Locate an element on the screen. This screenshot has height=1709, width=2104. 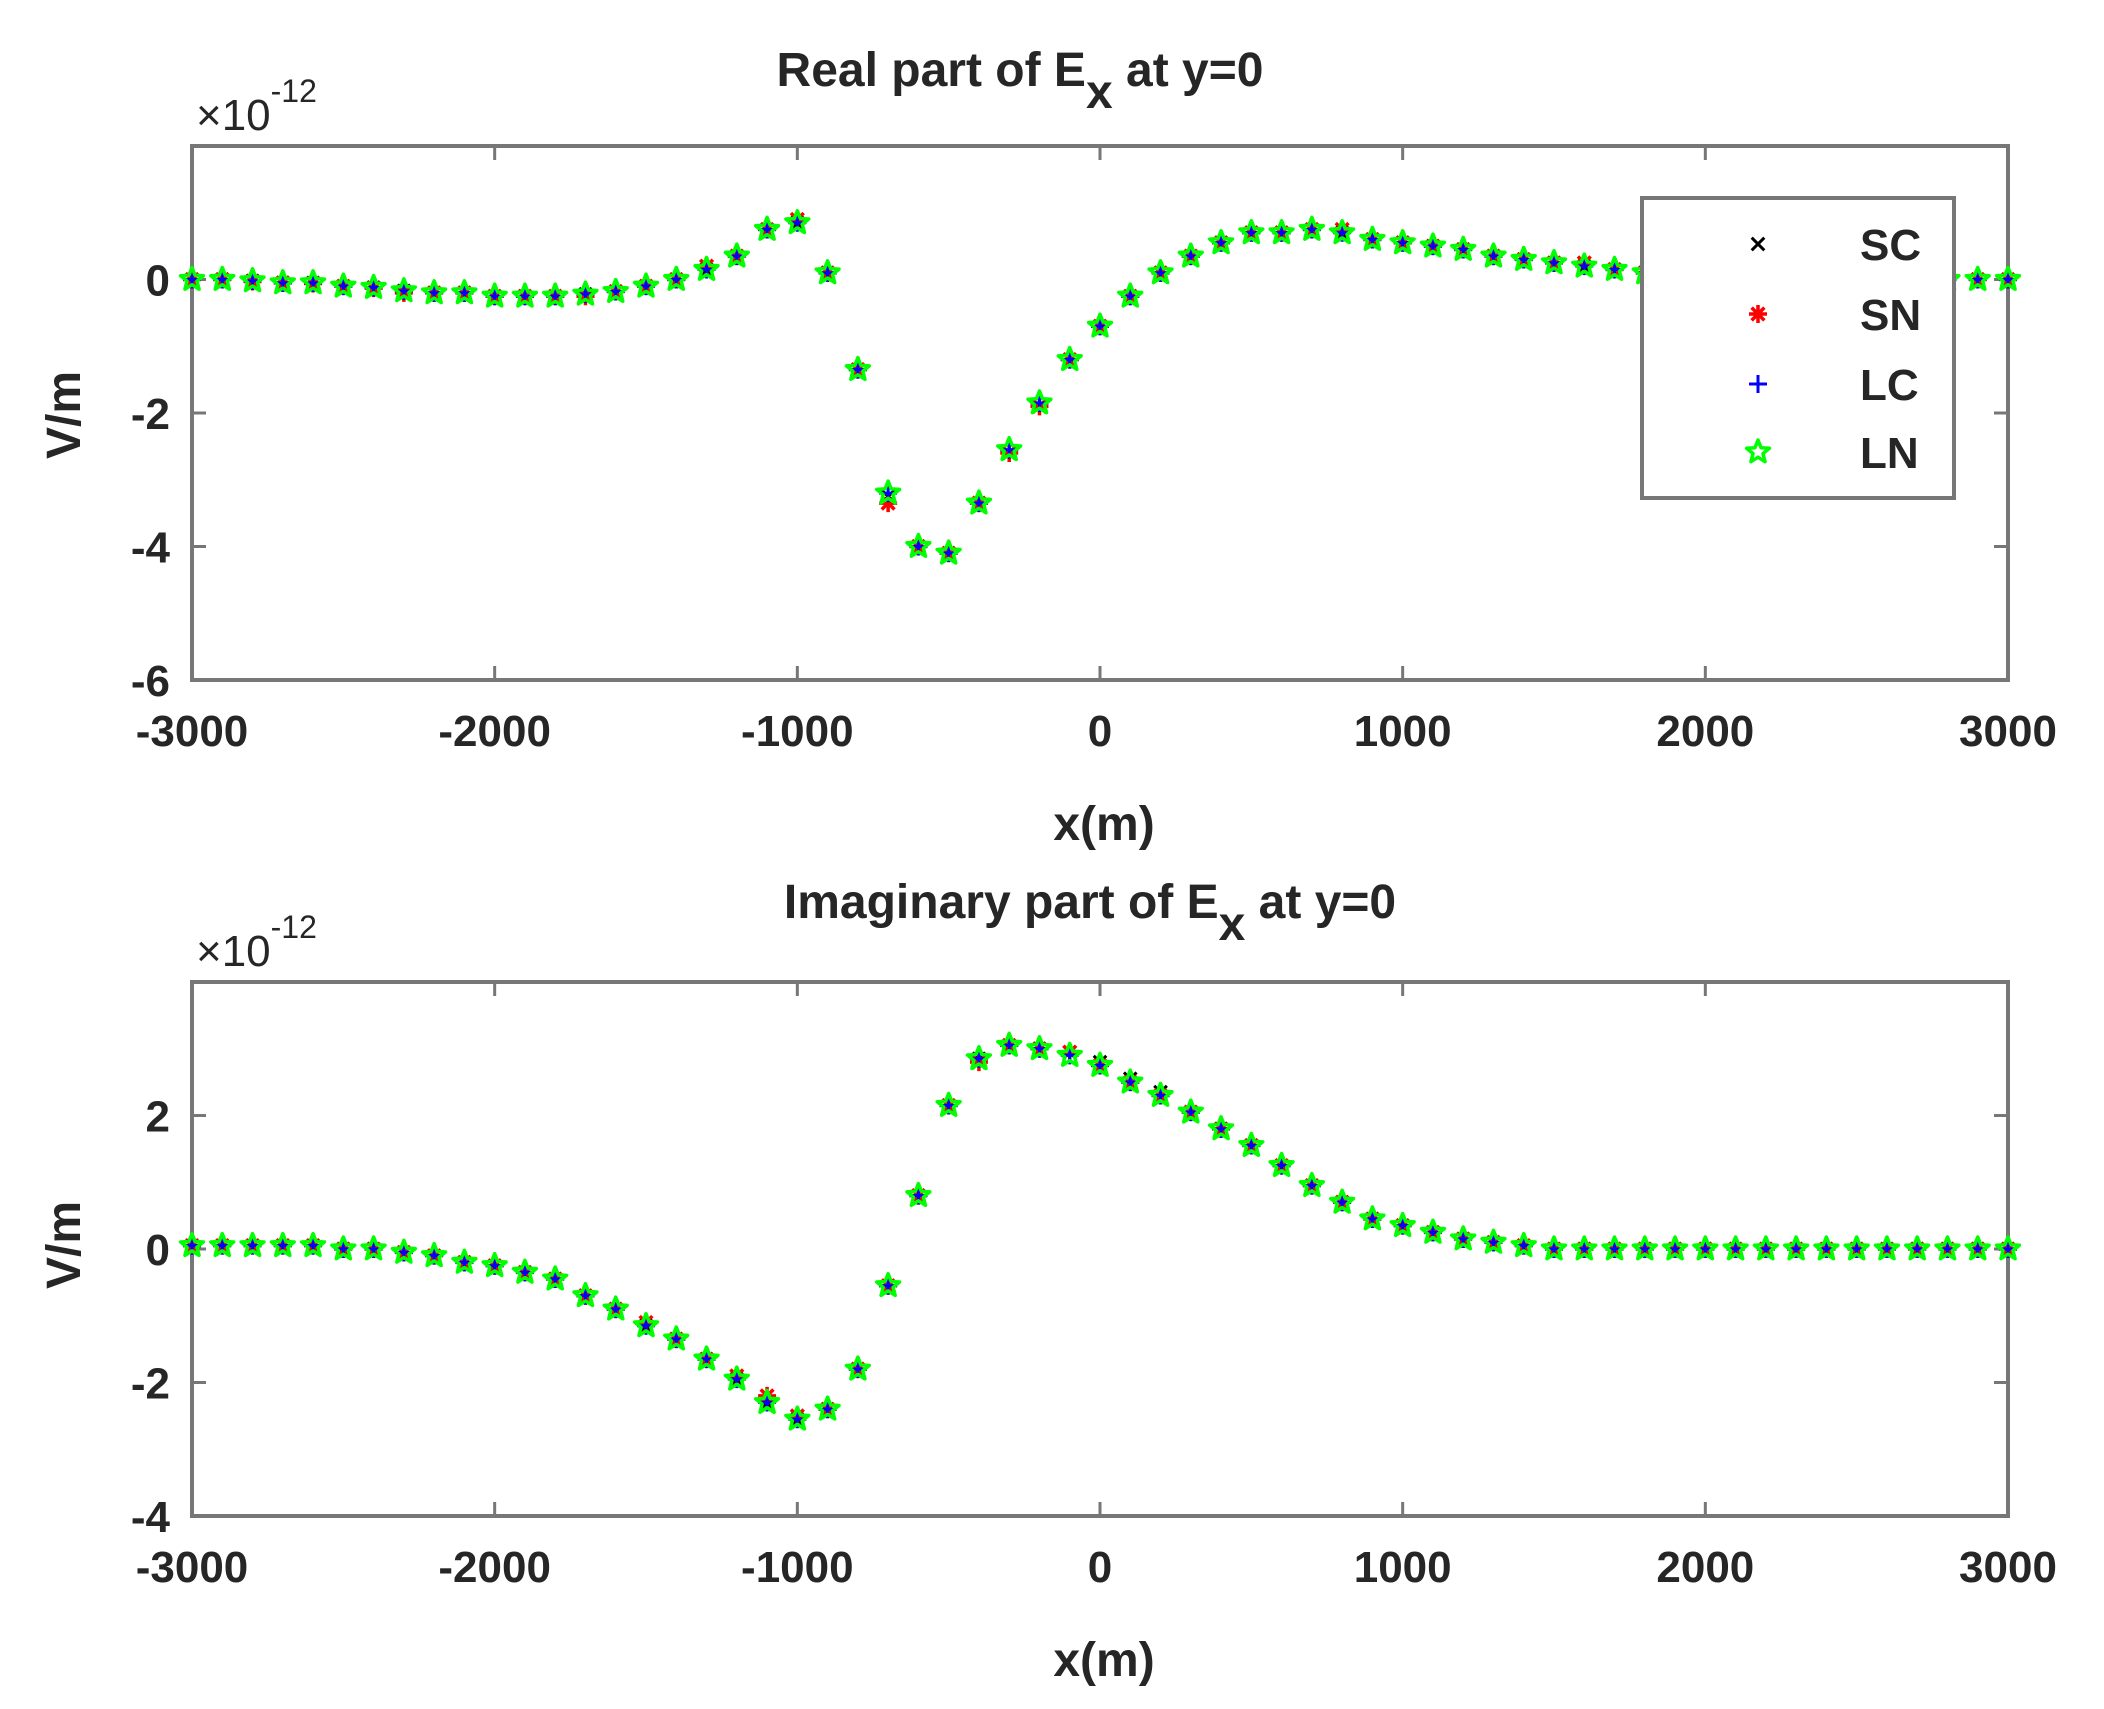
x-tick-label: 2000 is located at coordinates (1705, 731).